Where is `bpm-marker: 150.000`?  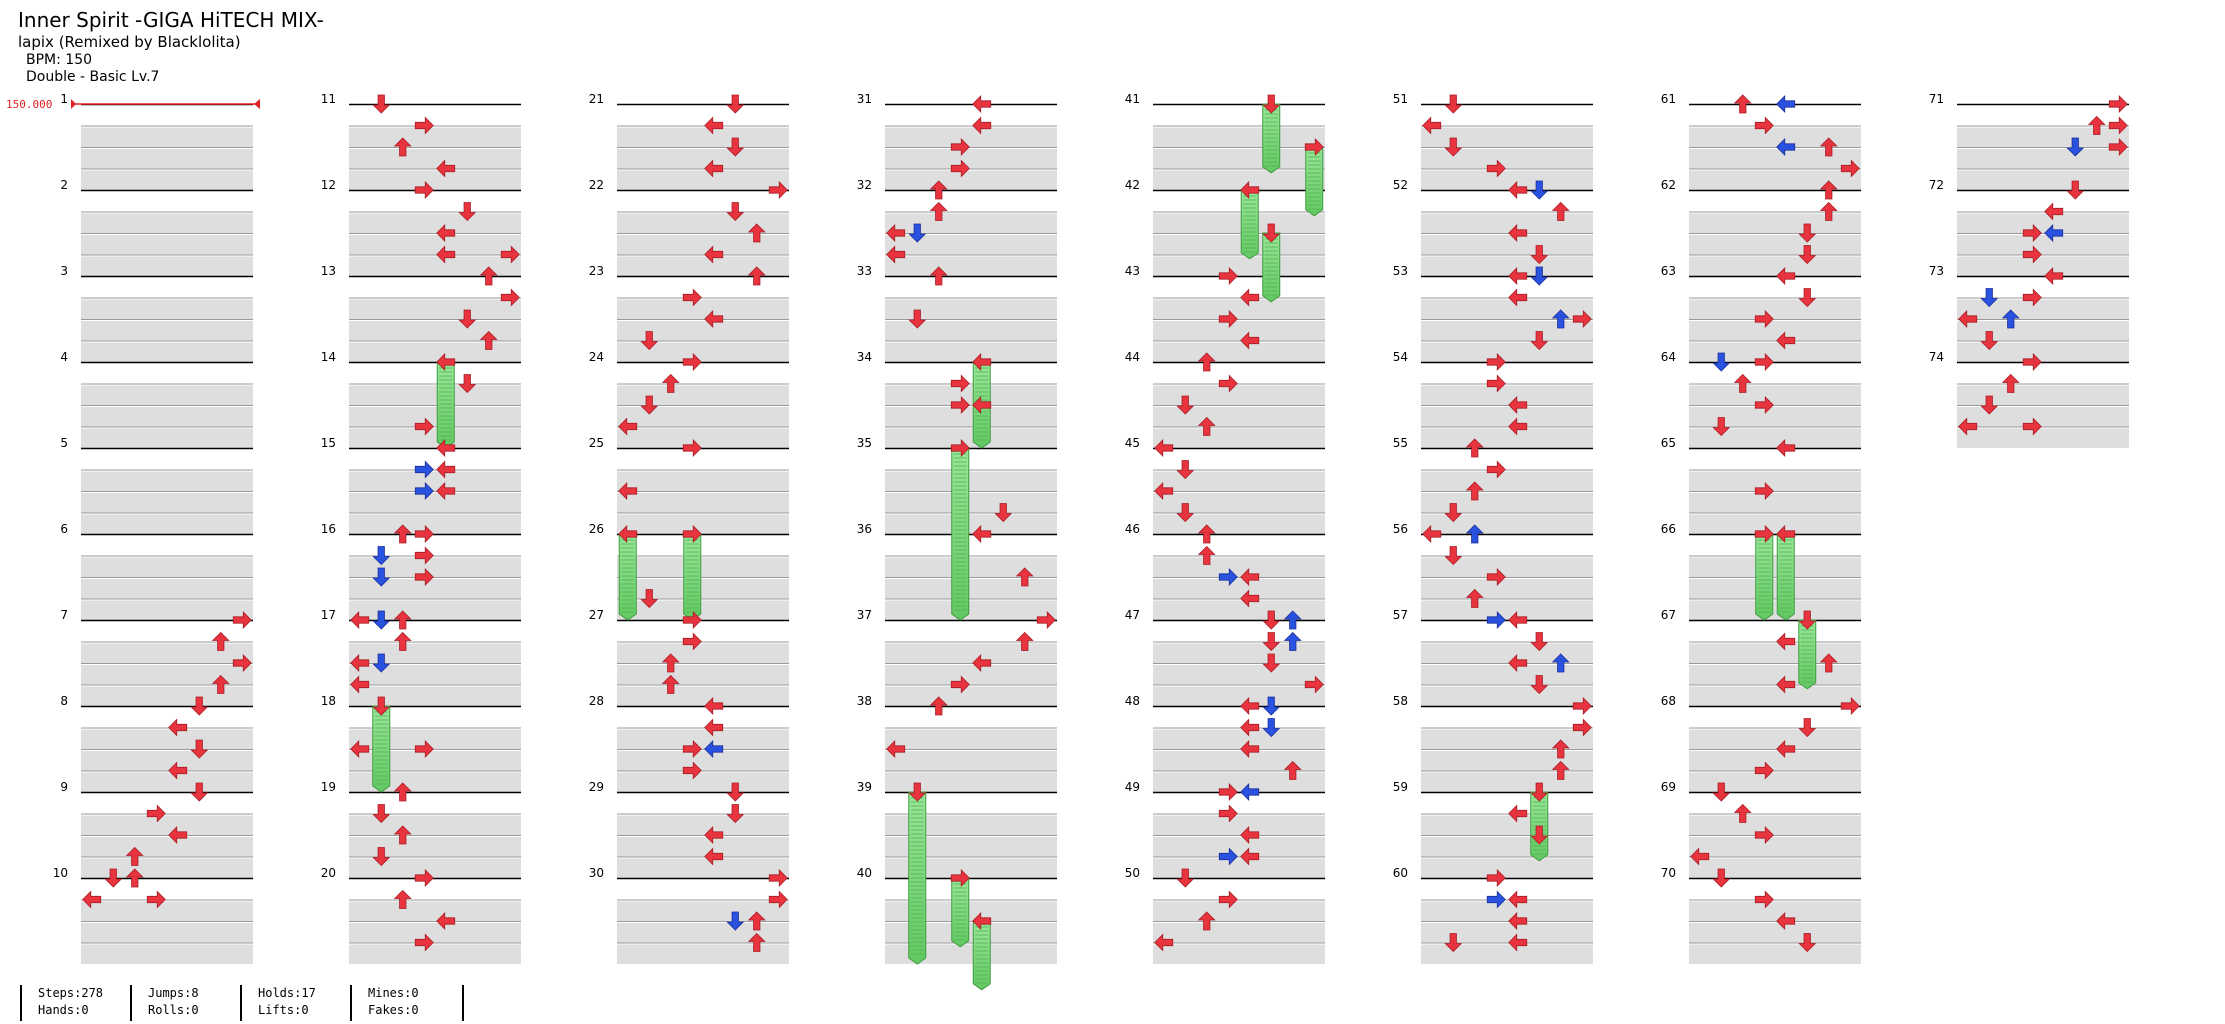 bpm-marker: 150.000 is located at coordinates (133, 104).